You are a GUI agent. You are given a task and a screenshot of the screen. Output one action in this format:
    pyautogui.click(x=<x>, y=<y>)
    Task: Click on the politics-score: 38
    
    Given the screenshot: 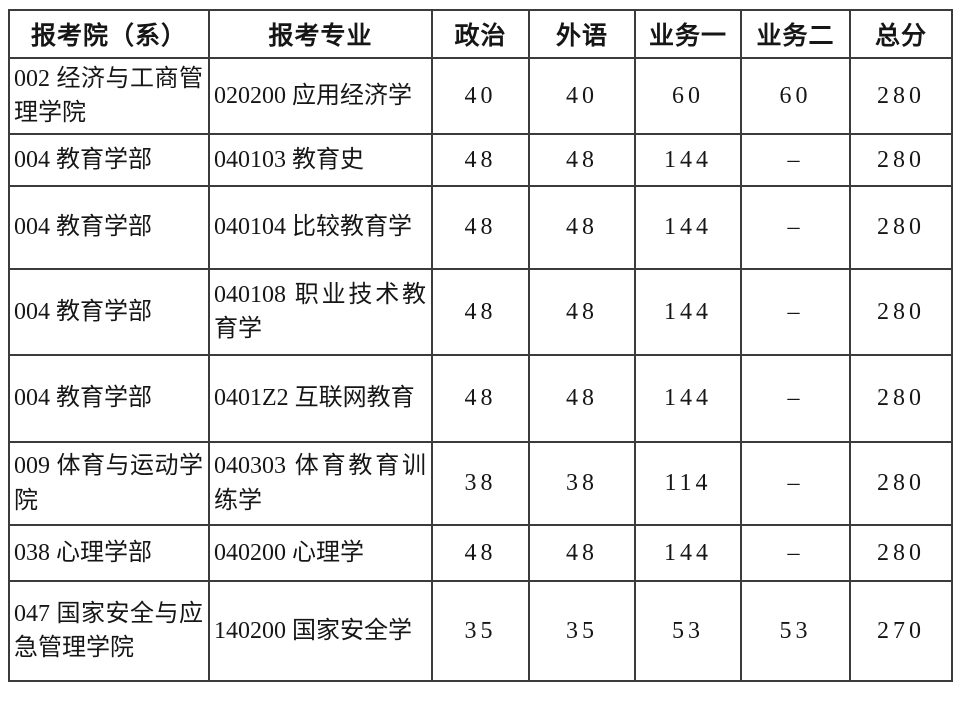 What is the action you would take?
    pyautogui.click(x=480, y=483)
    